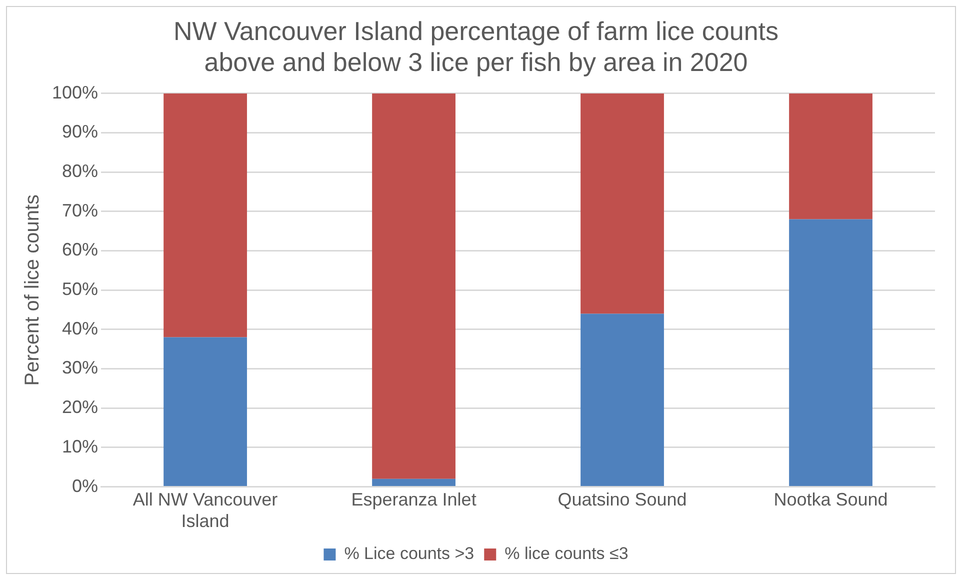 This screenshot has width=962, height=580. I want to click on y-tick-label: 60%, so click(80, 250).